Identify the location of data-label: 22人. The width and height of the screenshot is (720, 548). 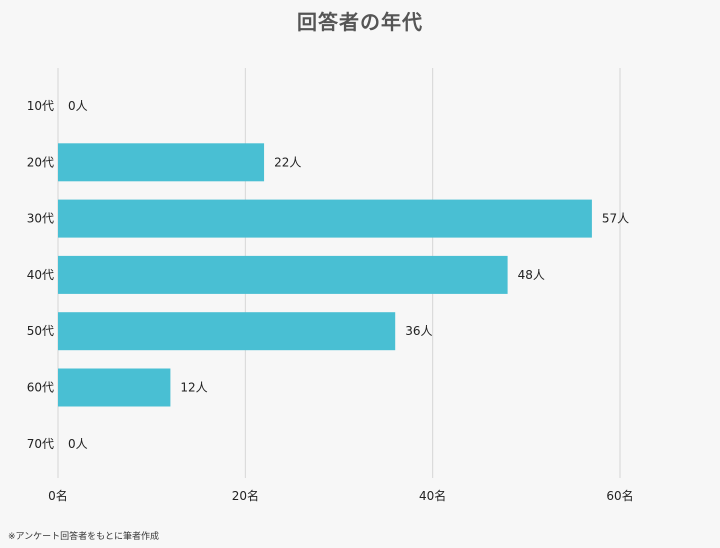
(287, 162).